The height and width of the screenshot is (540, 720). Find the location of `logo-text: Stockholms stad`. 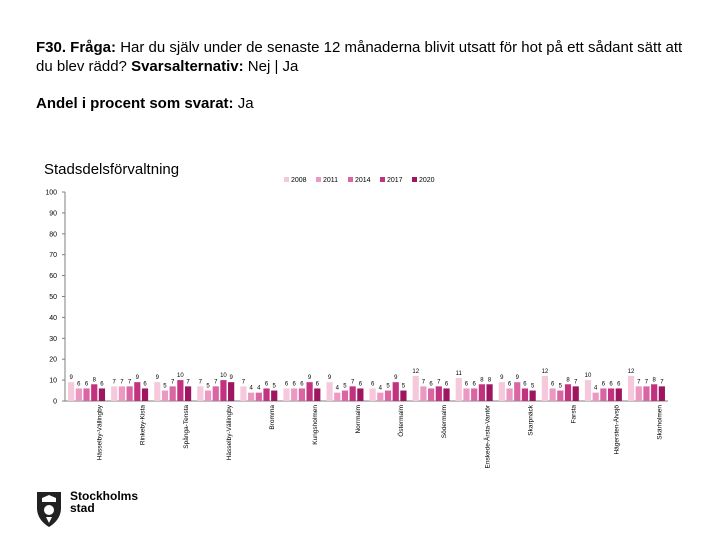

logo-text: Stockholms stad is located at coordinates (104, 502).